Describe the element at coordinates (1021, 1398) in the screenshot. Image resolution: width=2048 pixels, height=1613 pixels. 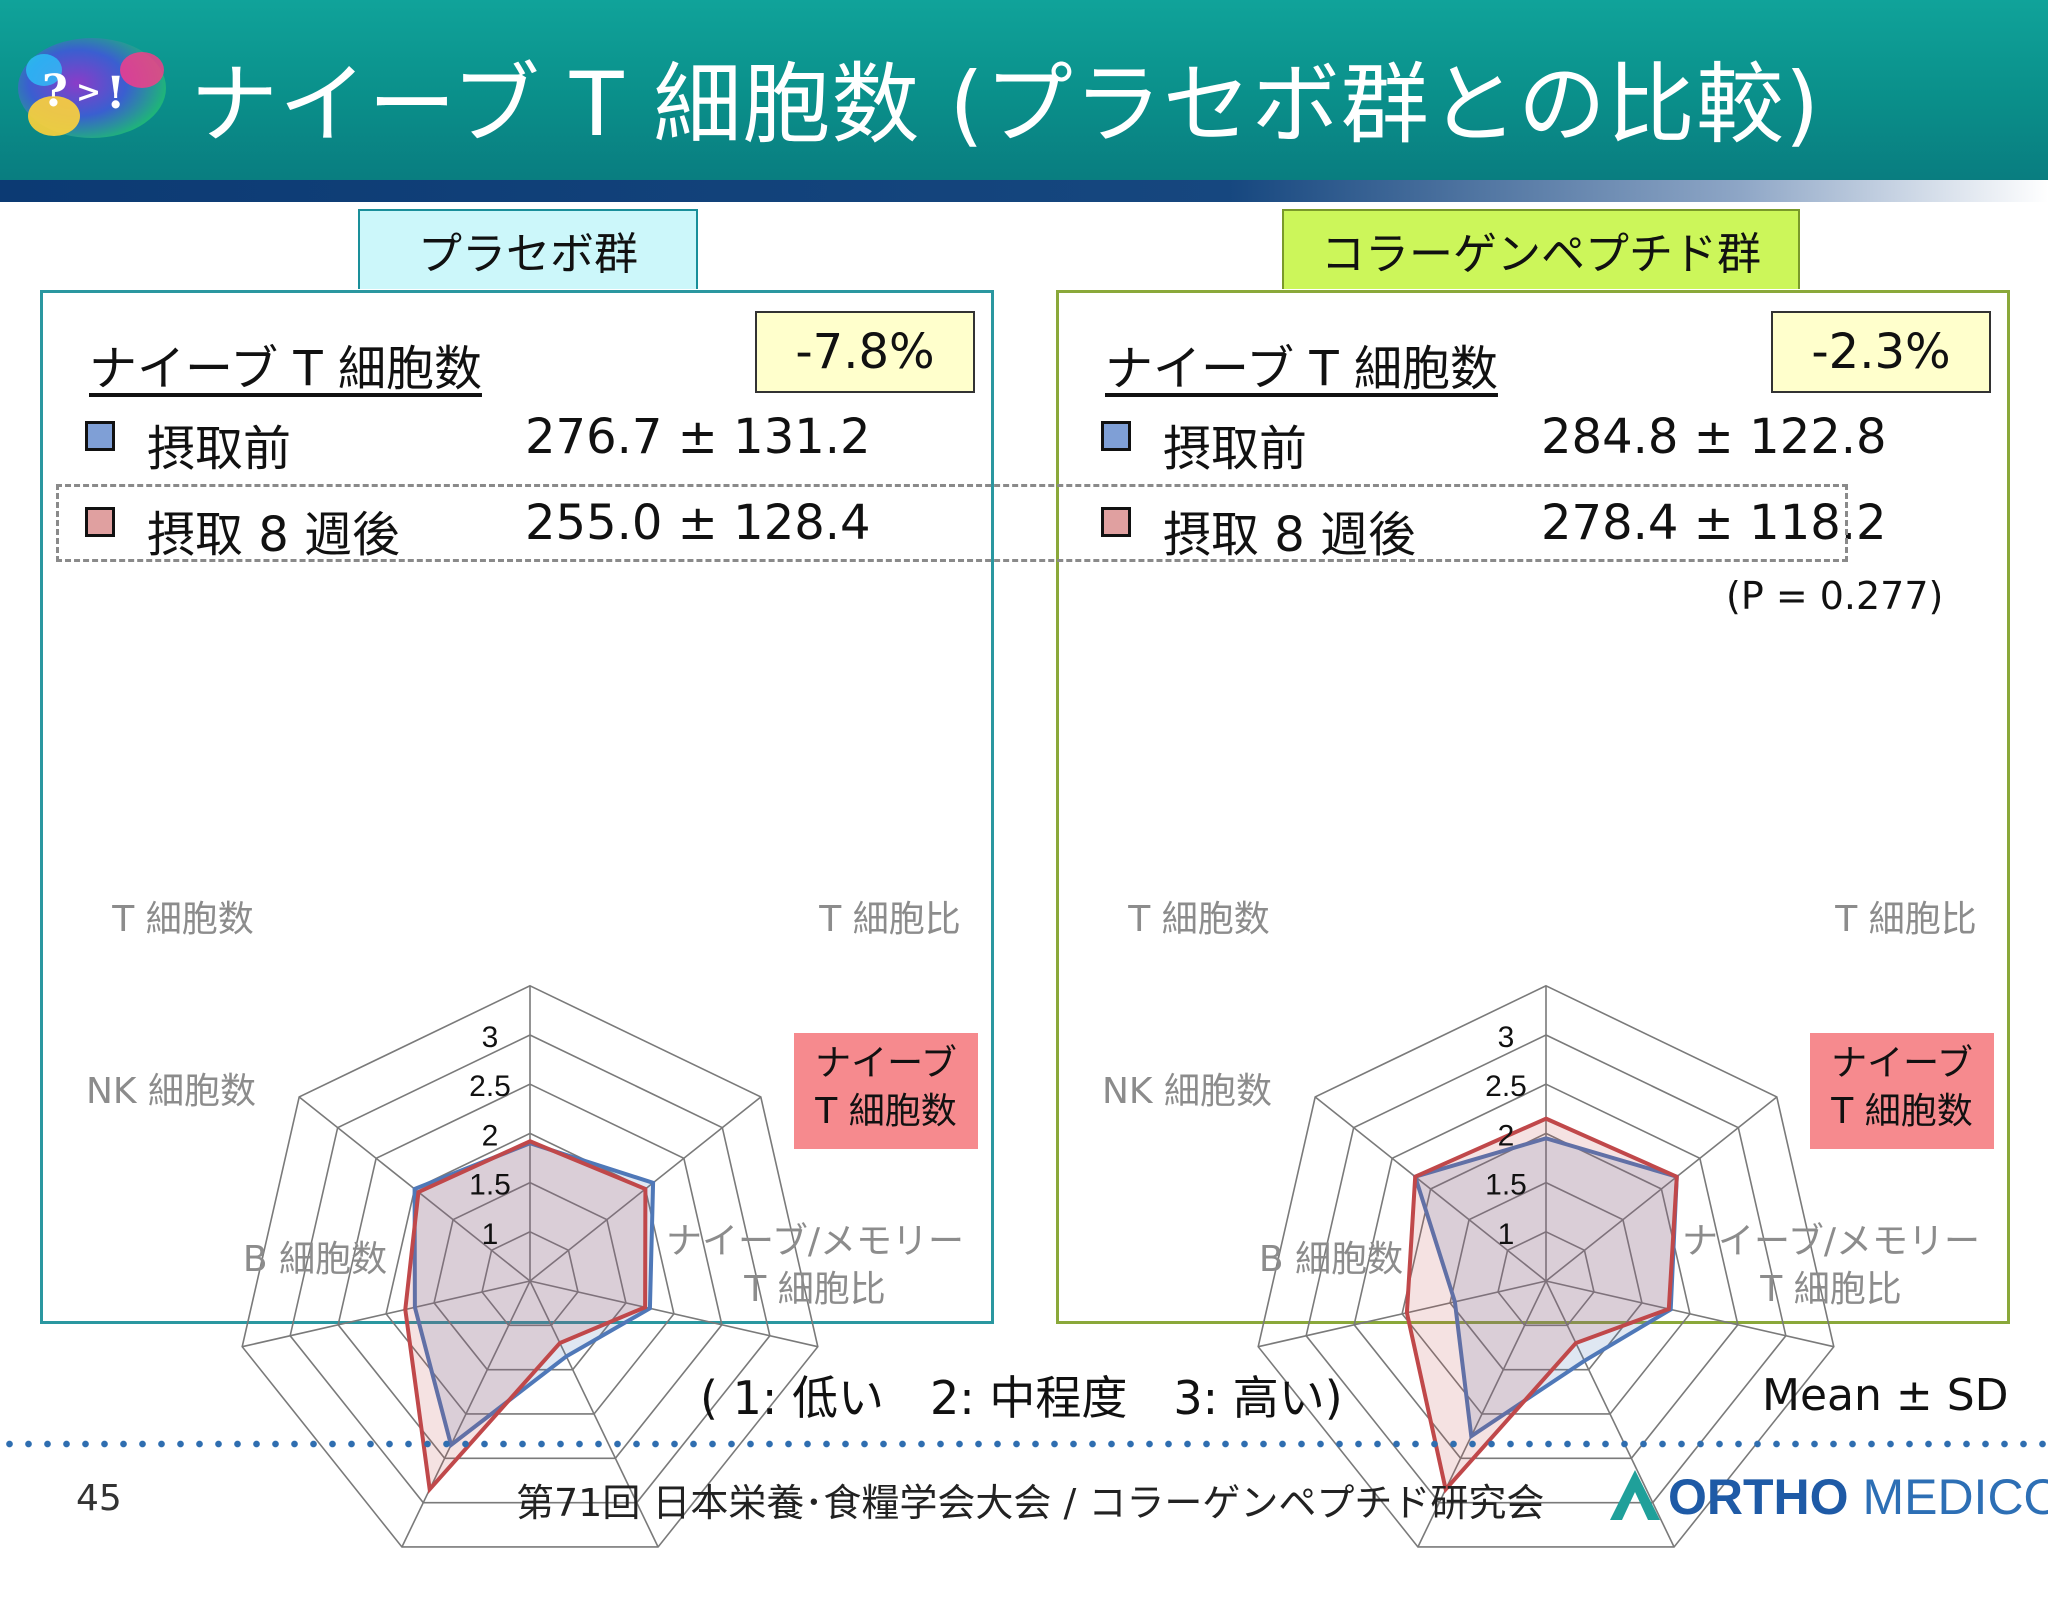
I see `scale-note: ( 1: 低い 2: 中程度 3: 高い)` at that location.